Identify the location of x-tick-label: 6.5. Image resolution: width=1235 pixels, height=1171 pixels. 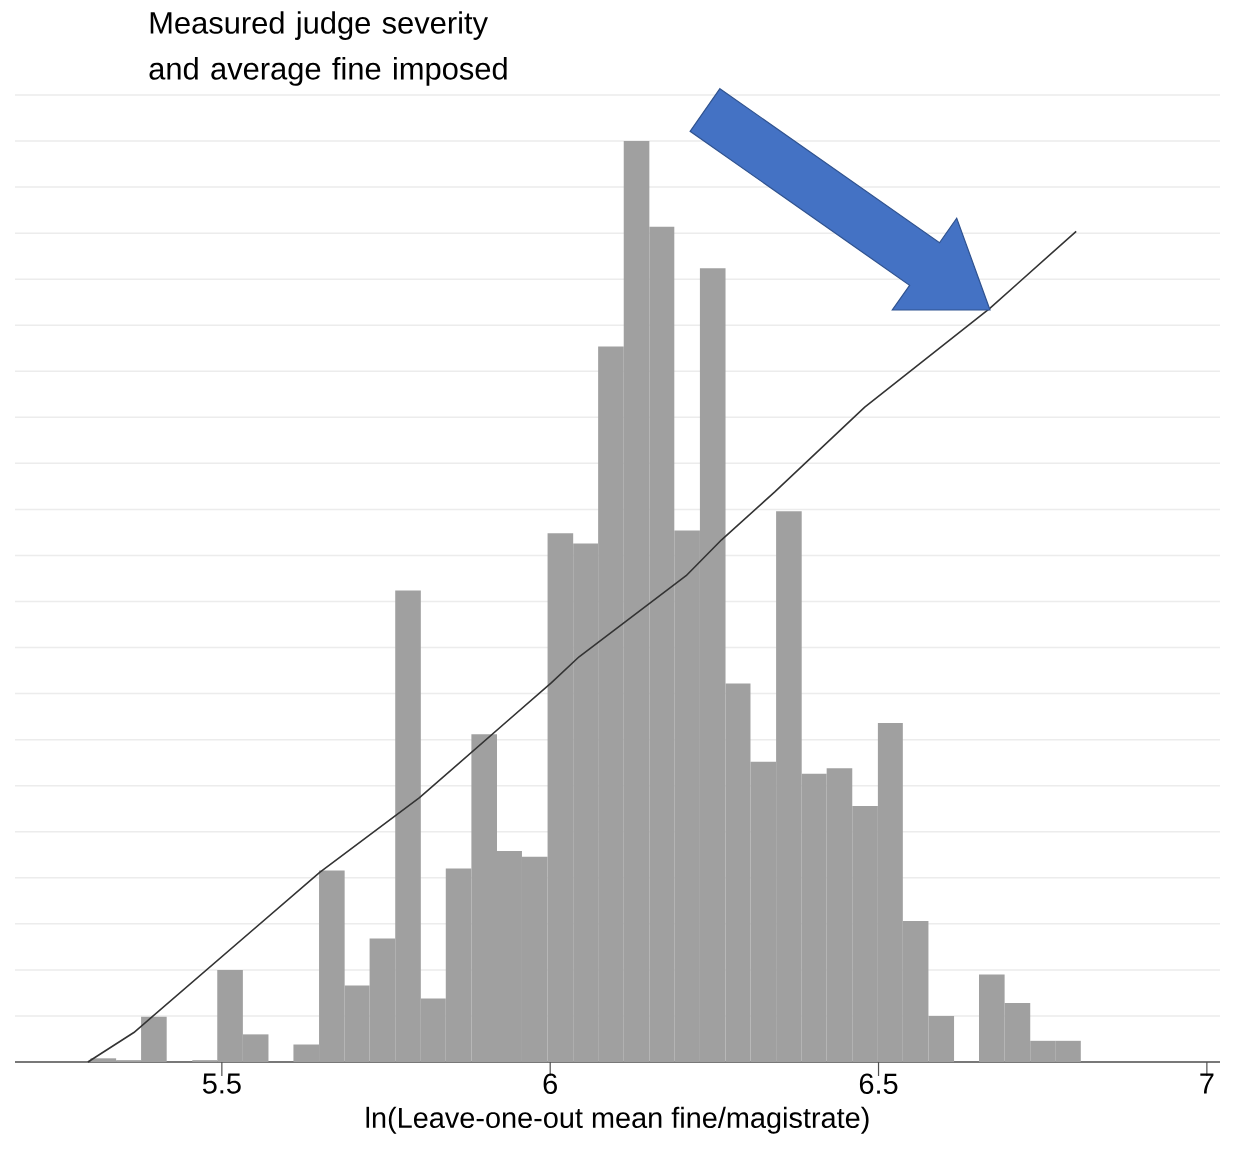
(878, 1083).